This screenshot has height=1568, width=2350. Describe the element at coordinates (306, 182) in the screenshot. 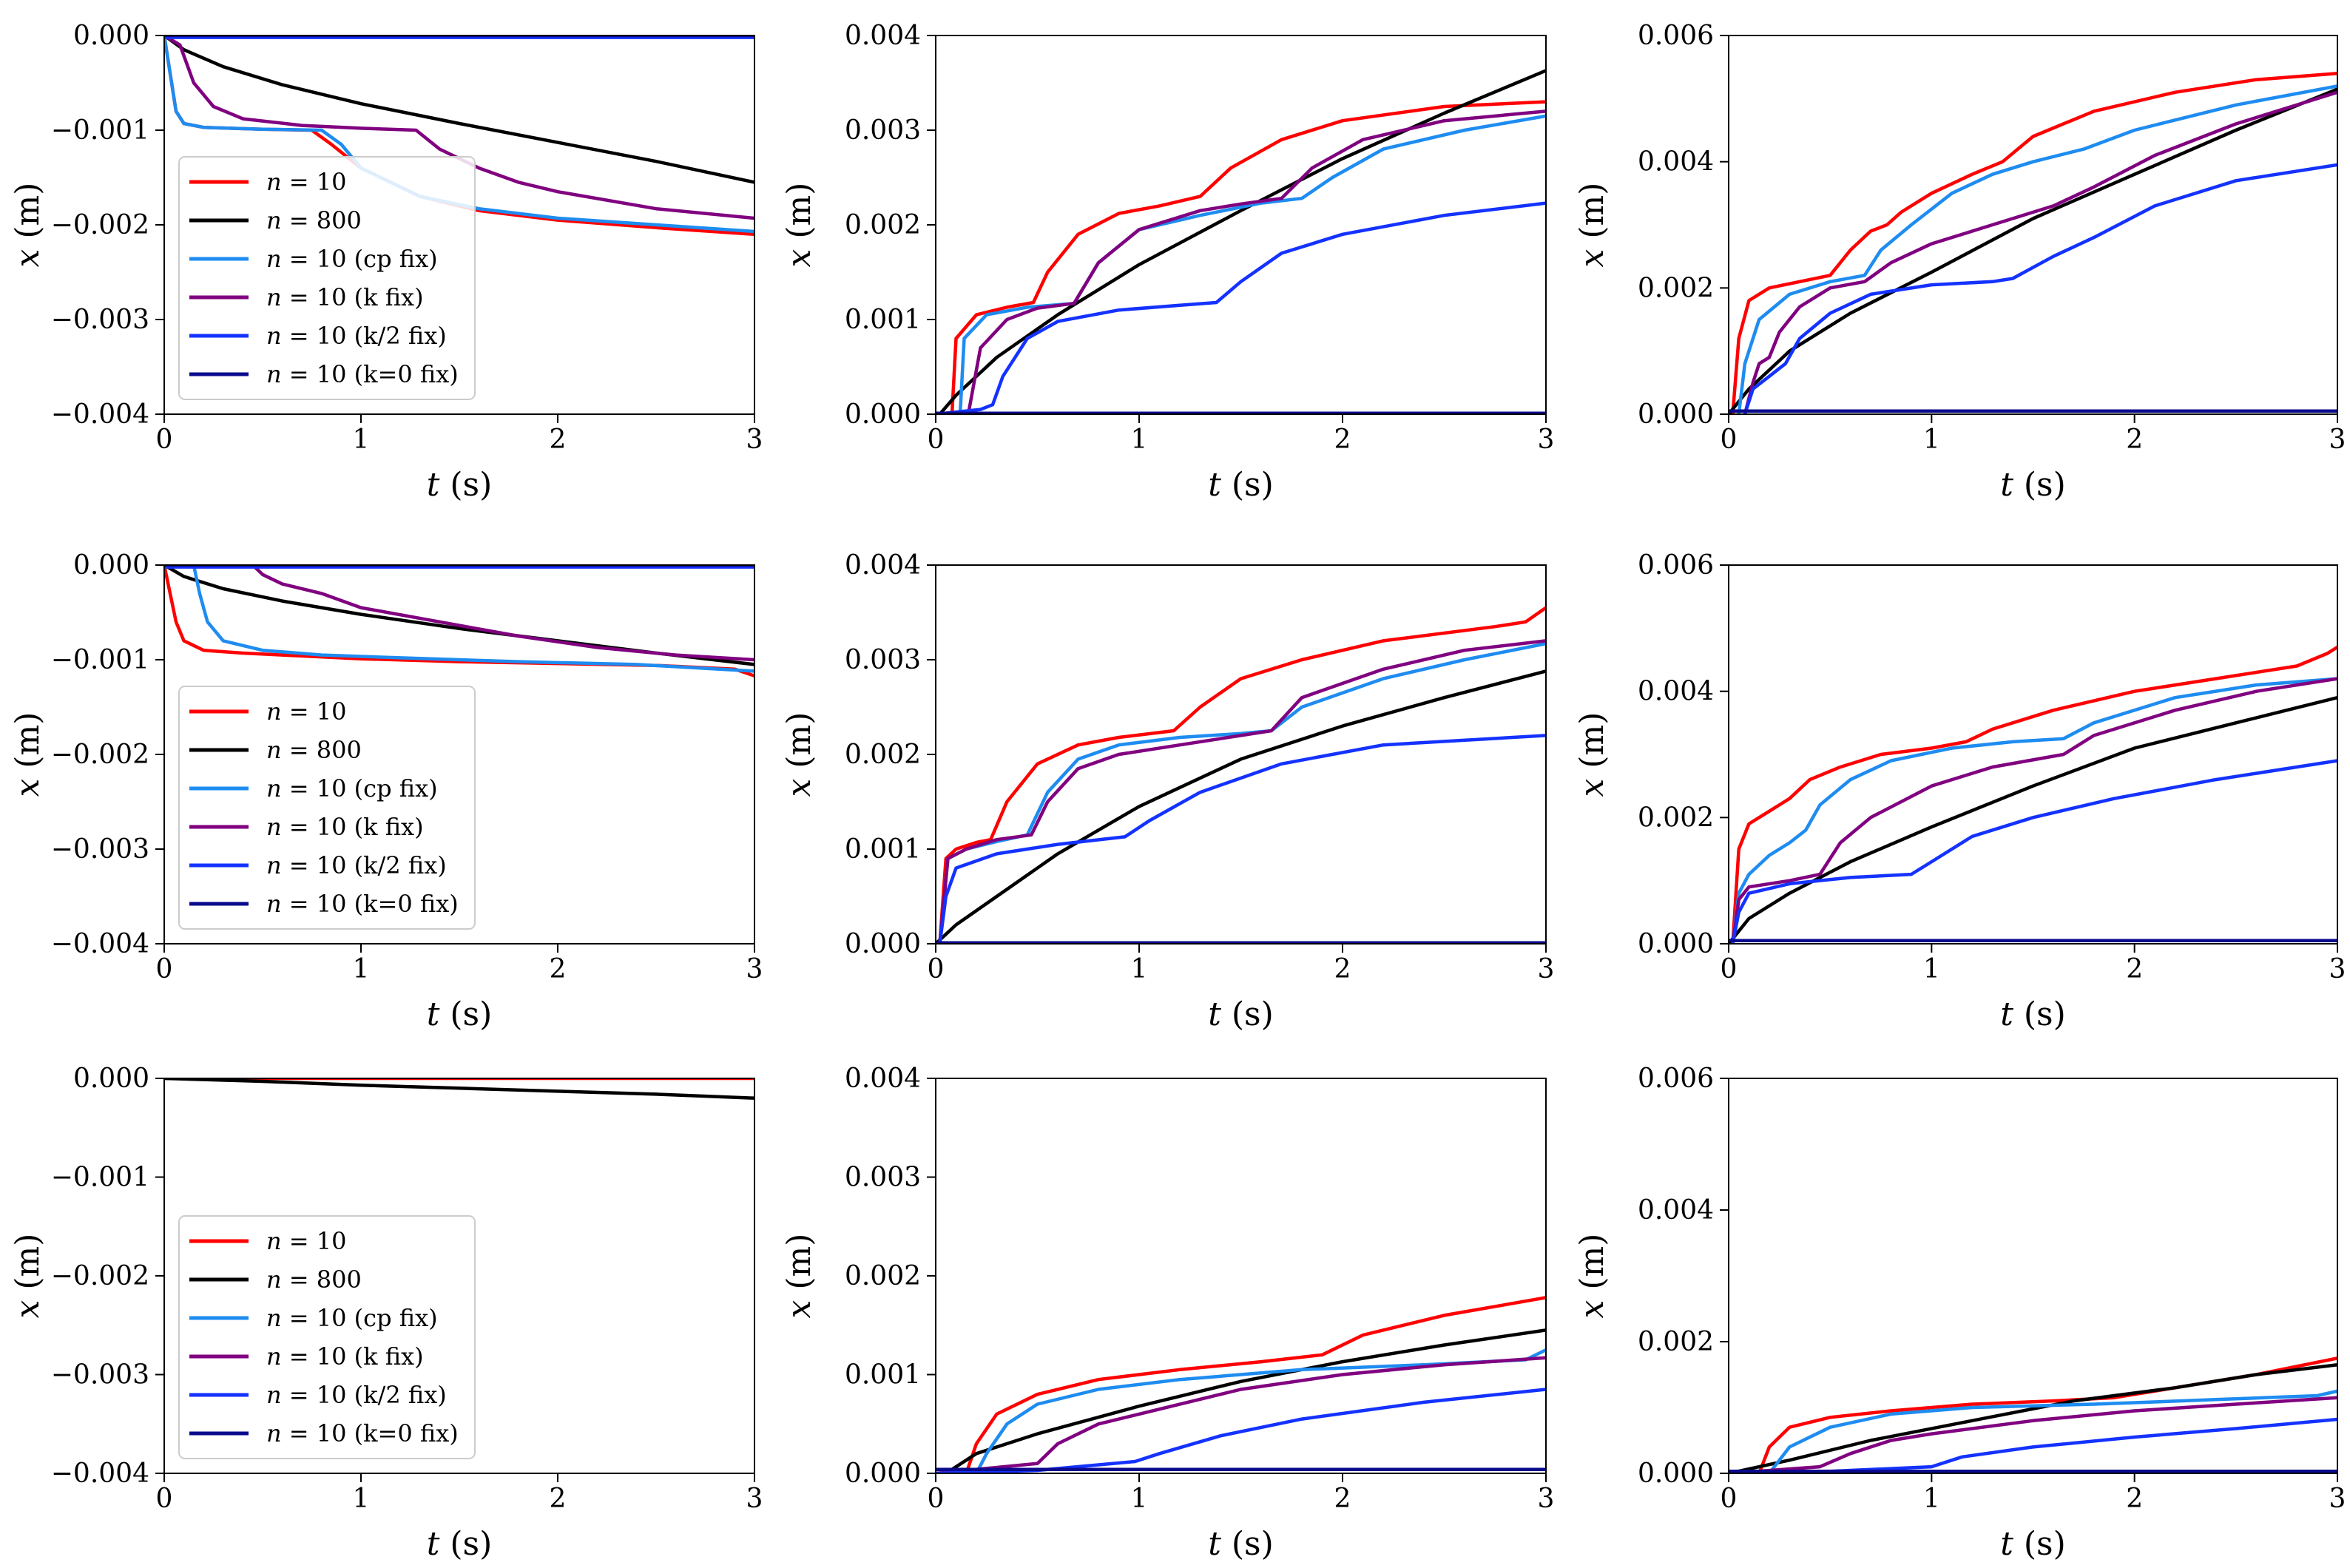

I see `legend-label: n = 10` at that location.